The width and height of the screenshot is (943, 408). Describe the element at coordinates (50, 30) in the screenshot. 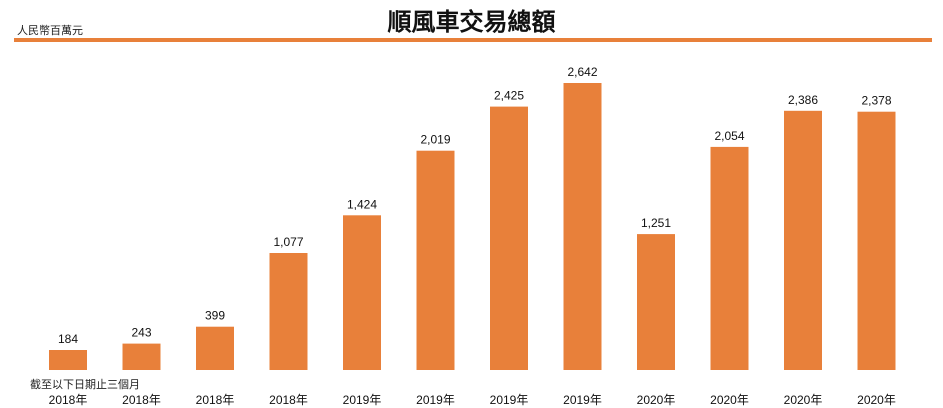

I see `unit-label: 人民幣百萬元` at that location.